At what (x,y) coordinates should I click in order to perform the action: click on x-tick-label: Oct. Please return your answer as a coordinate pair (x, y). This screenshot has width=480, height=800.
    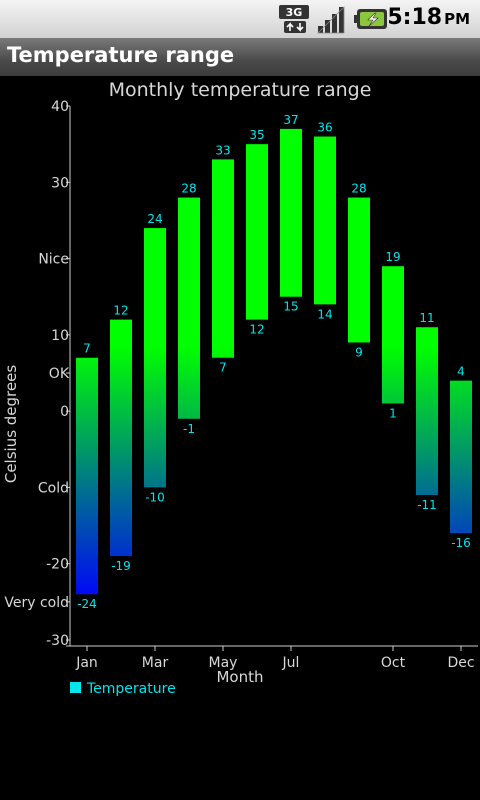
    Looking at the image, I should click on (393, 663).